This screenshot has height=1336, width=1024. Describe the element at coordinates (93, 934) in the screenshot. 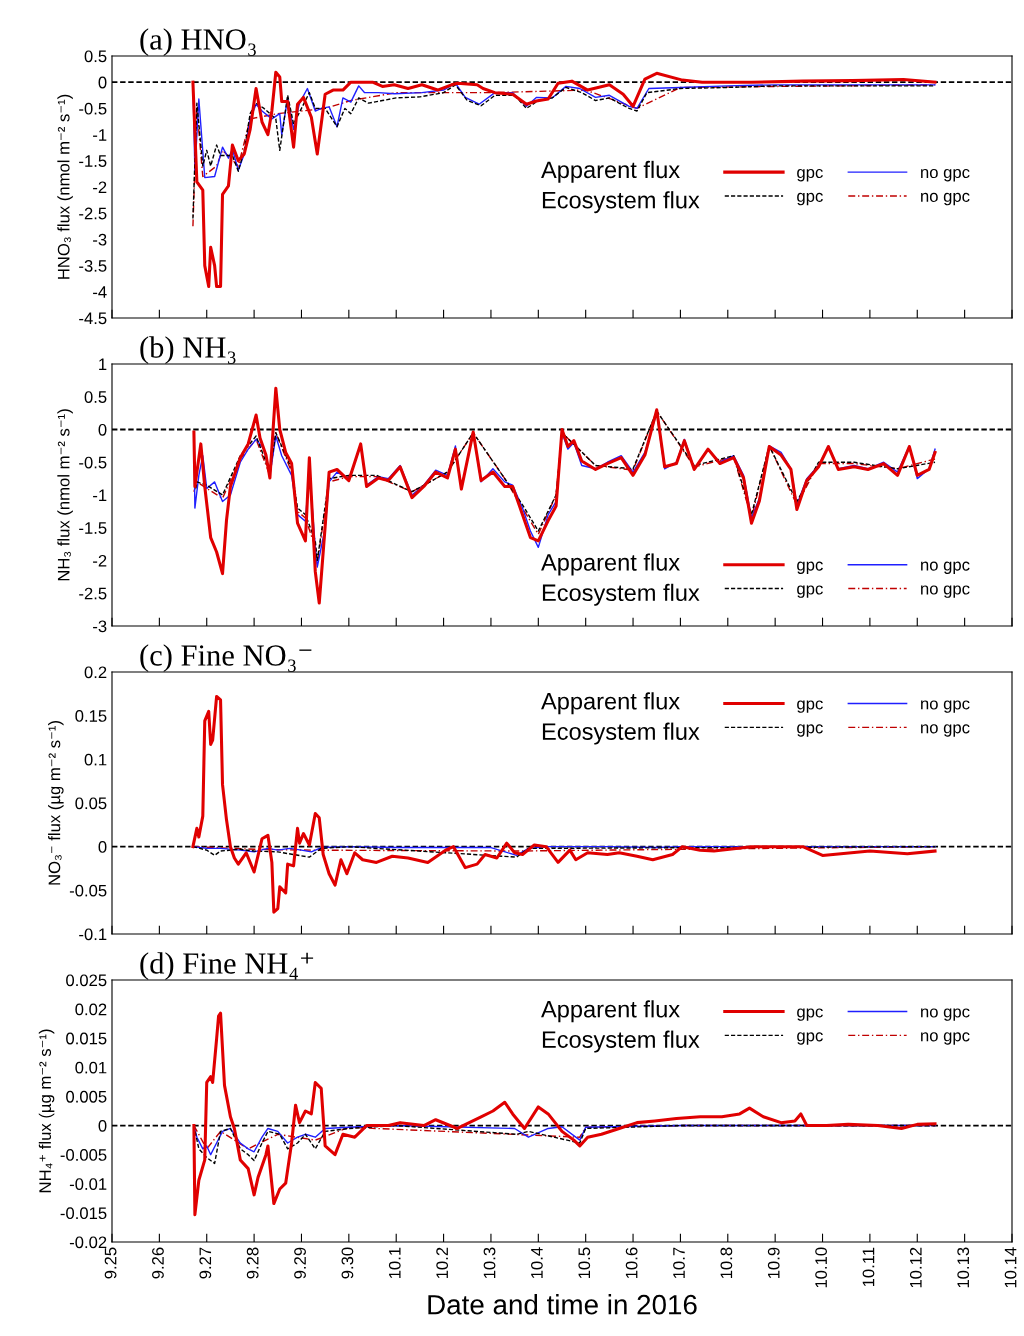

I see `y-tick-label: -0.1` at that location.